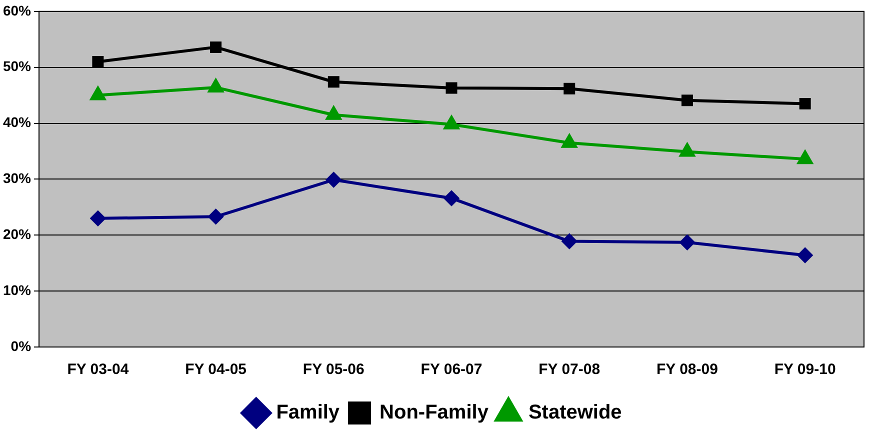  Describe the element at coordinates (17, 290) in the screenshot. I see `y-tick-label: 10%` at that location.